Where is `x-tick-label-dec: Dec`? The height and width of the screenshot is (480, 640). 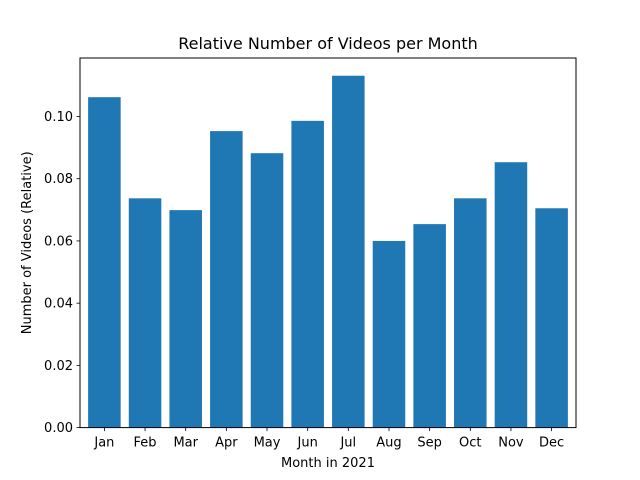 x-tick-label-dec: Dec is located at coordinates (551, 443).